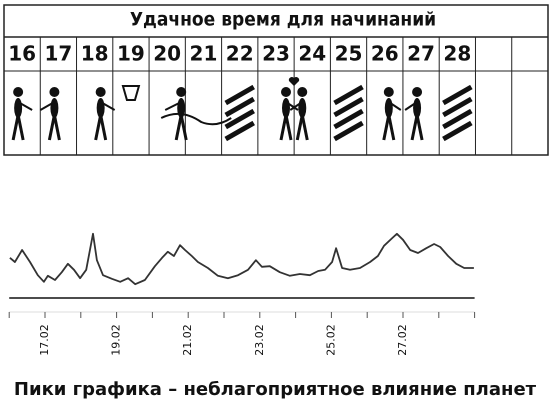  I want to click on x-tick-label: 21.02, so click(187, 340).